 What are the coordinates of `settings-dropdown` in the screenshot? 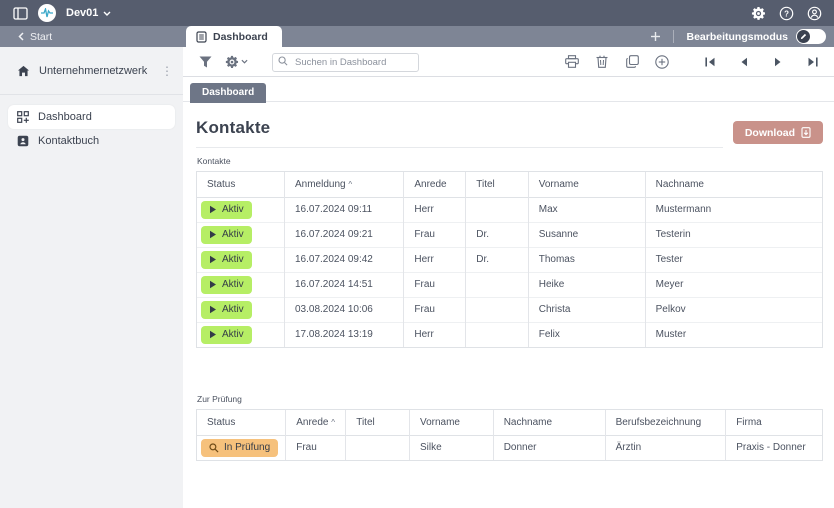 It's located at (236, 62).